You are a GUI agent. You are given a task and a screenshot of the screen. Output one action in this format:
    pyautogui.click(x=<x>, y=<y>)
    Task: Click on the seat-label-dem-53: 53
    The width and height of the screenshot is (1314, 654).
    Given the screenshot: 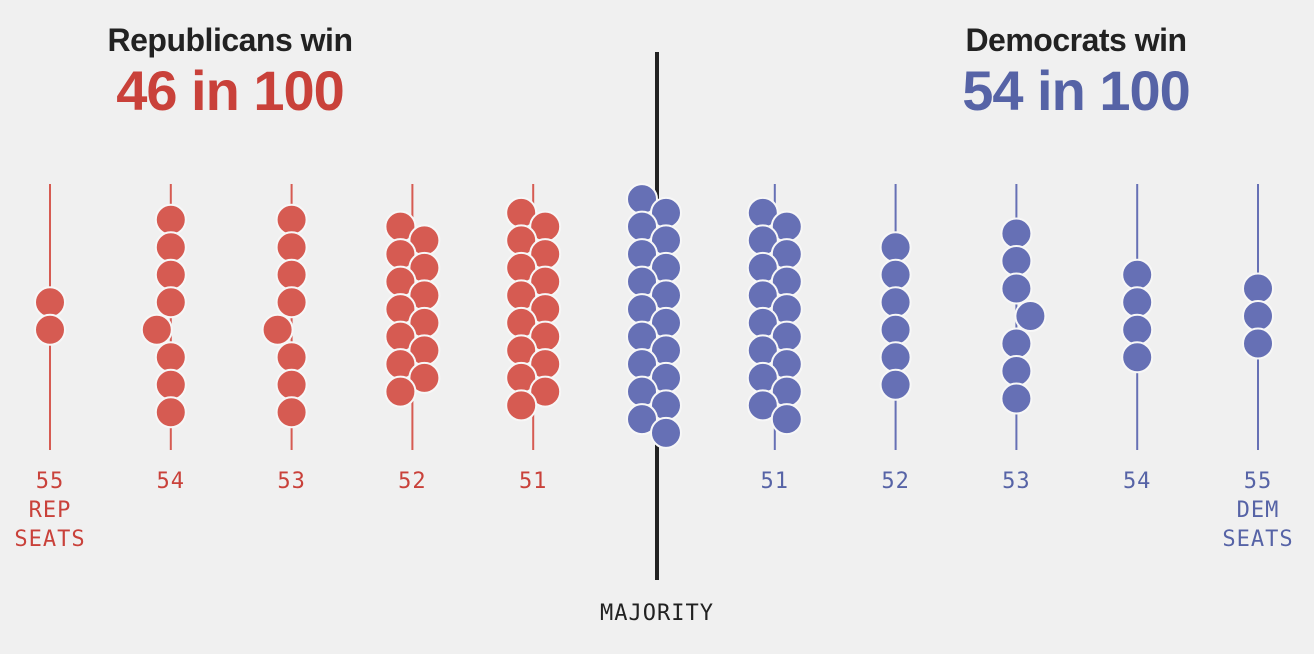 What is the action you would take?
    pyautogui.click(x=1016, y=481)
    